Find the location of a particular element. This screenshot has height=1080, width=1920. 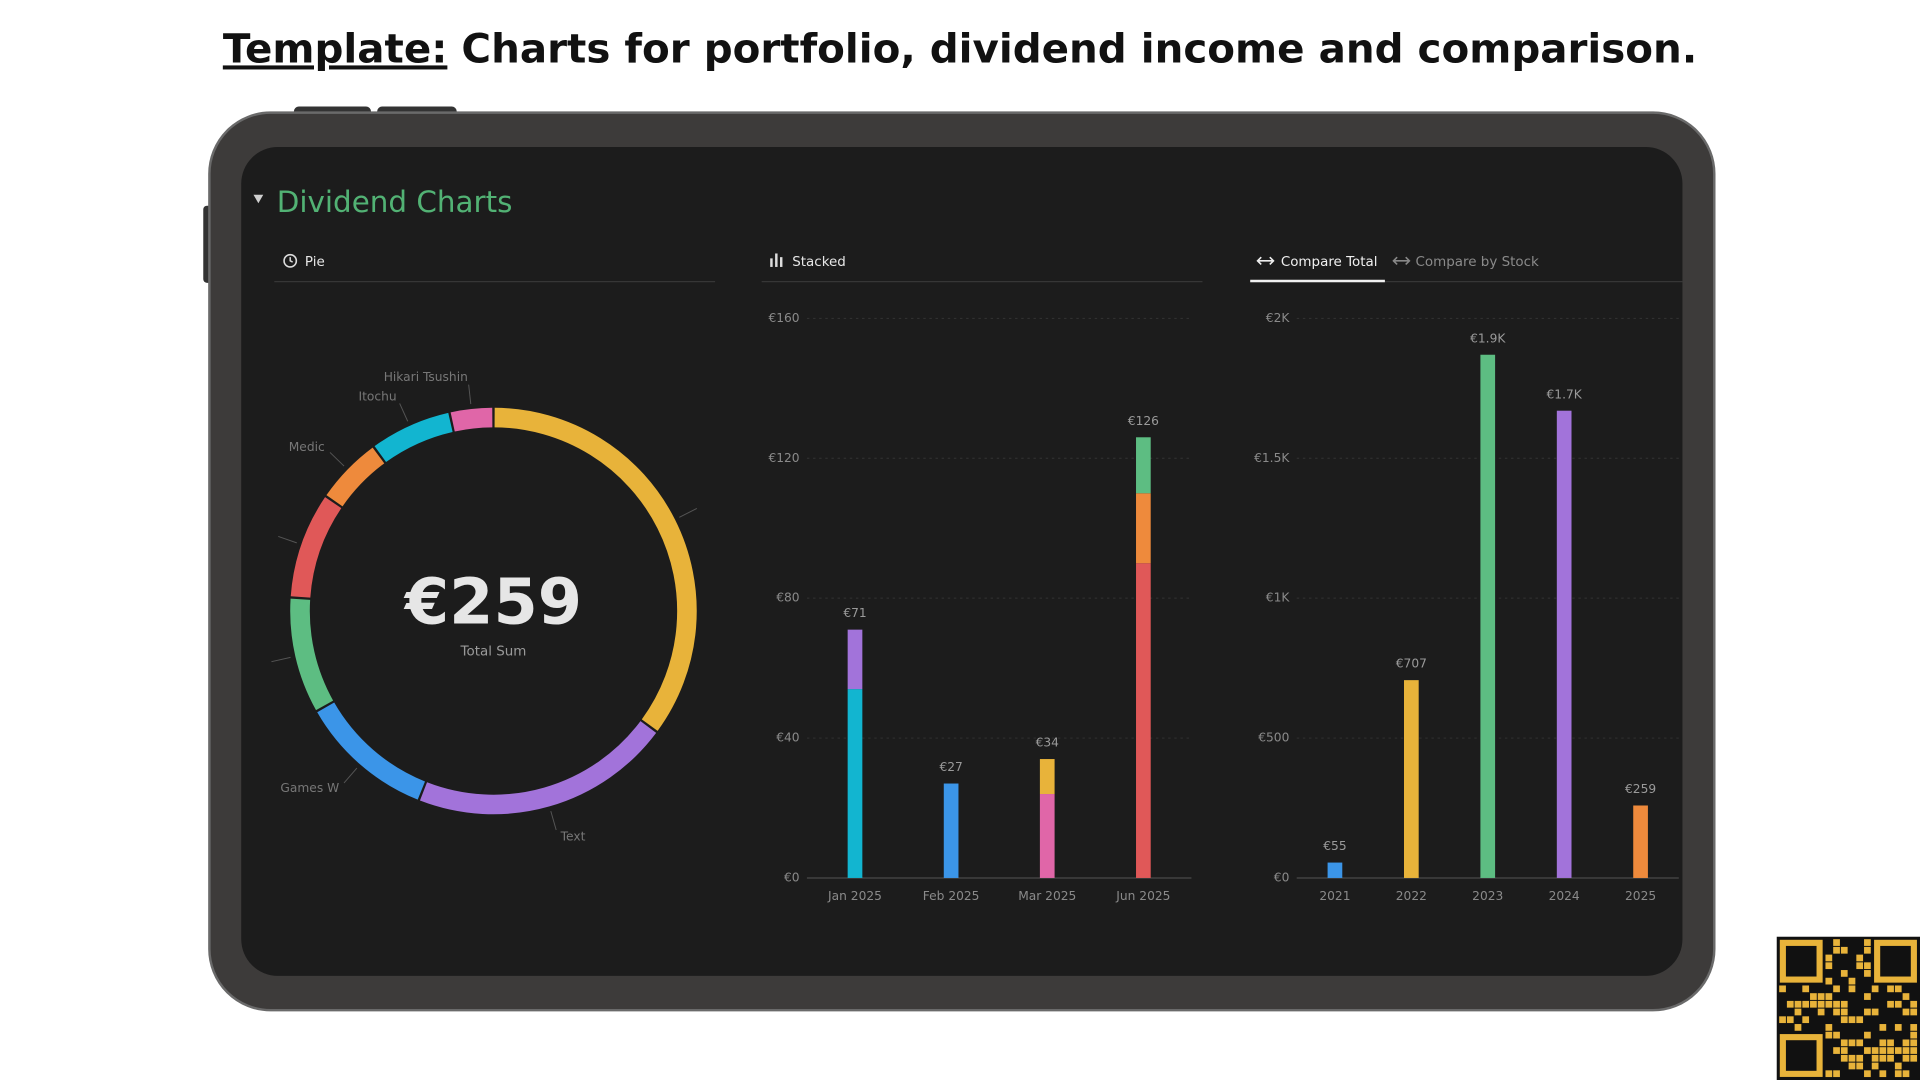

qr-pattern is located at coordinates (1848, 1008).